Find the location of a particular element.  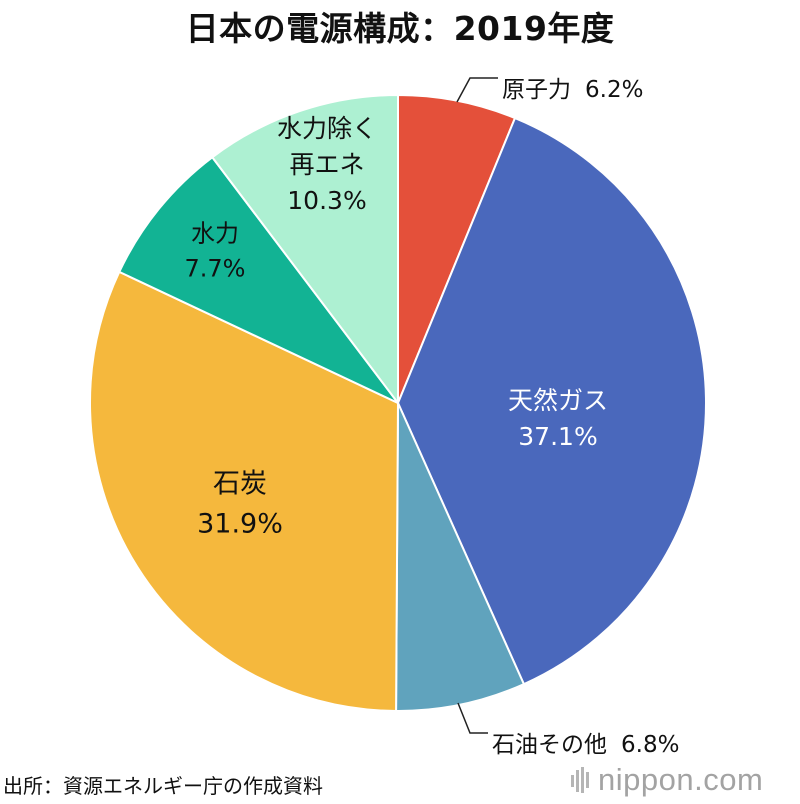

slice-4-label: 石炭 31.9% is located at coordinates (240, 504).